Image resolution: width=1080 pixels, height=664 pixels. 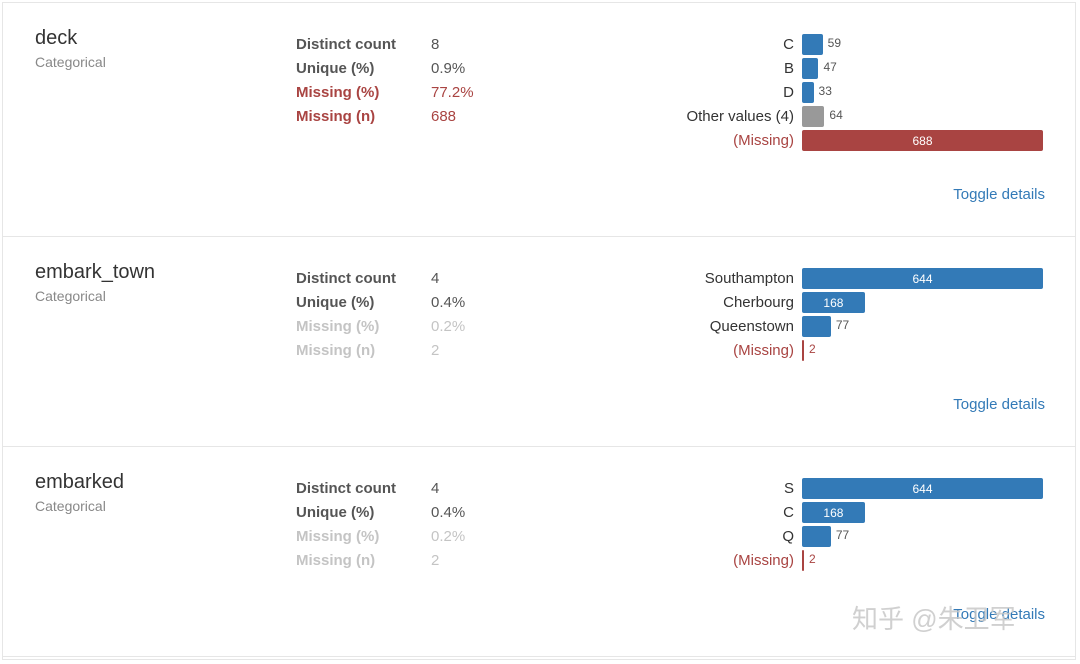 I want to click on bar-label: Queenstown, so click(x=751, y=326).